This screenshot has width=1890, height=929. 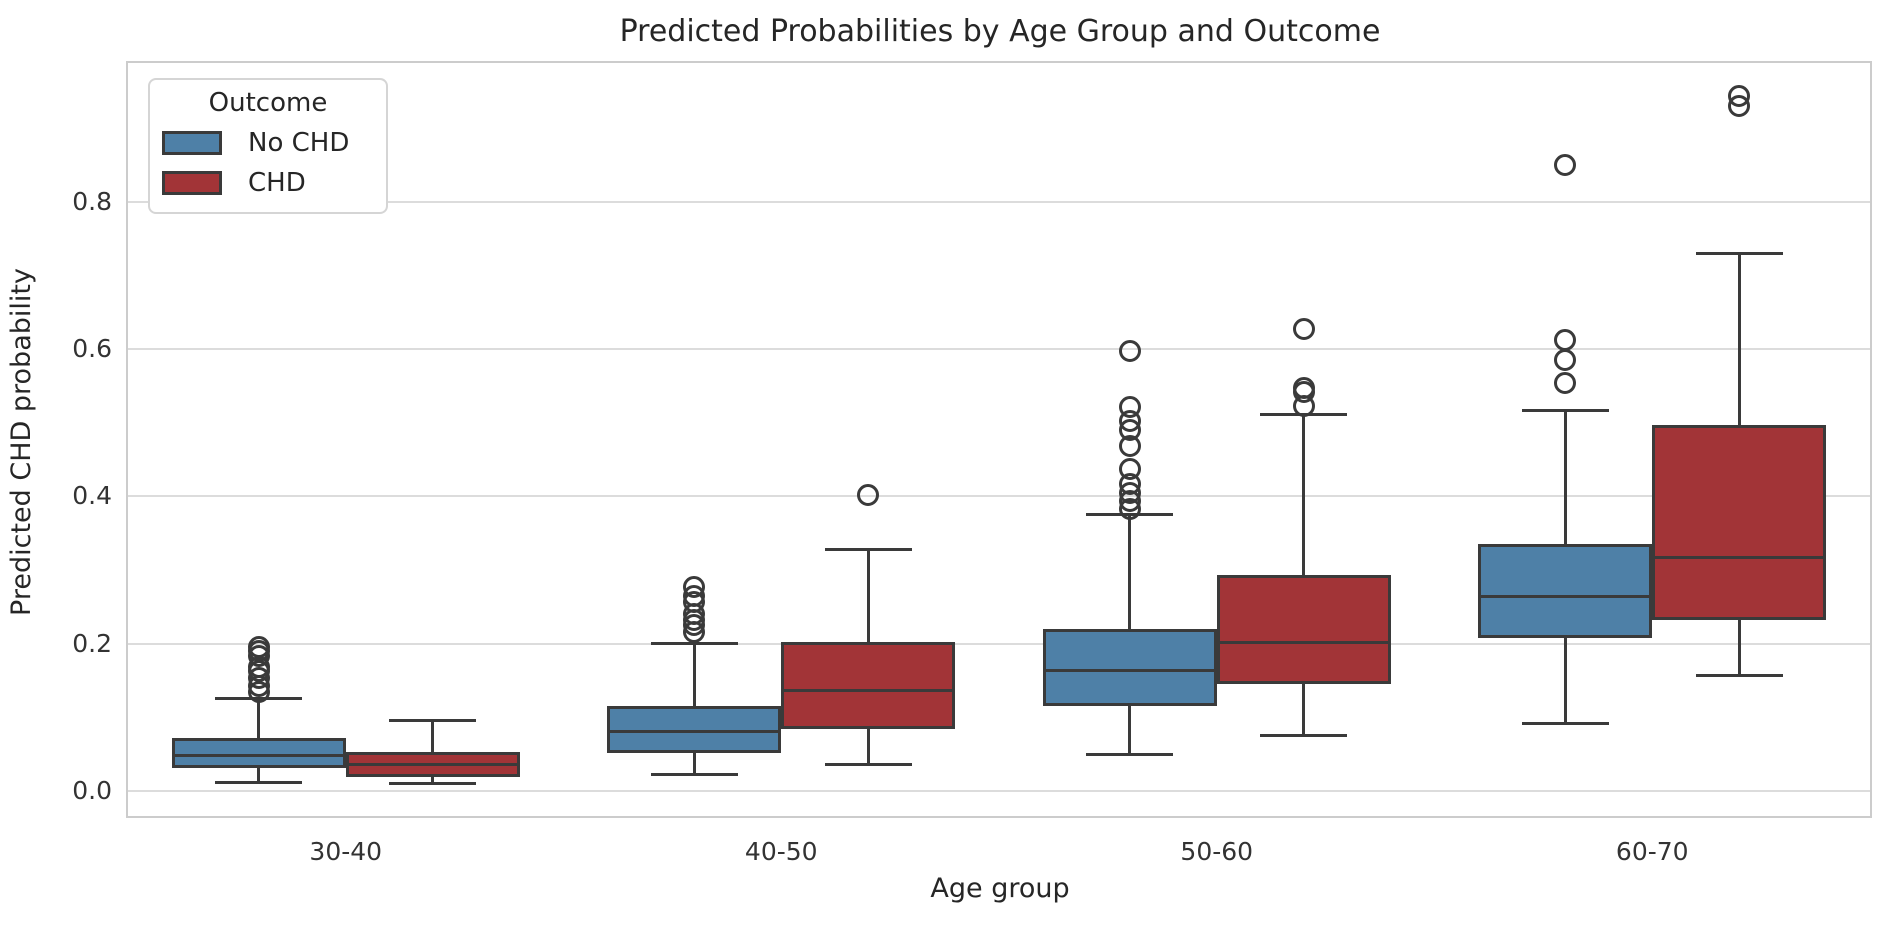 What do you see at coordinates (1000, 888) in the screenshot?
I see `x-axis-label: Age group` at bounding box center [1000, 888].